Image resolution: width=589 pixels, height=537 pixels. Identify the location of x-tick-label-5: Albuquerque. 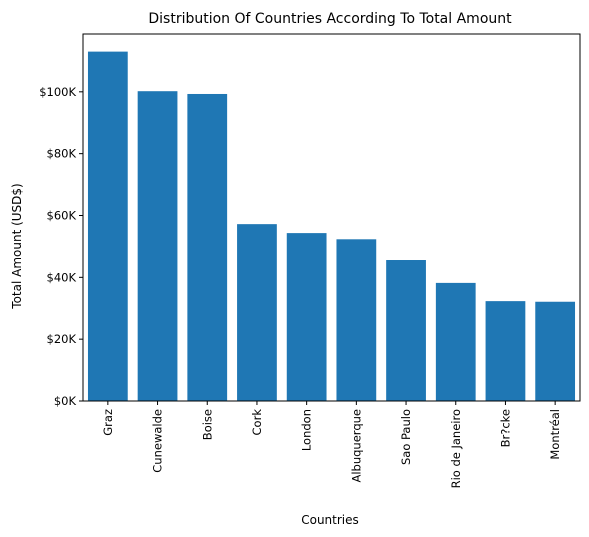
(356, 446).